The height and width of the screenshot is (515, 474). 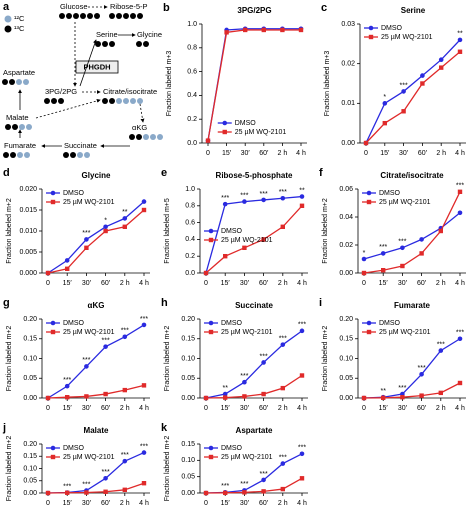 I want to click on y-tick-label: 0.00, so click(x=346, y=273).